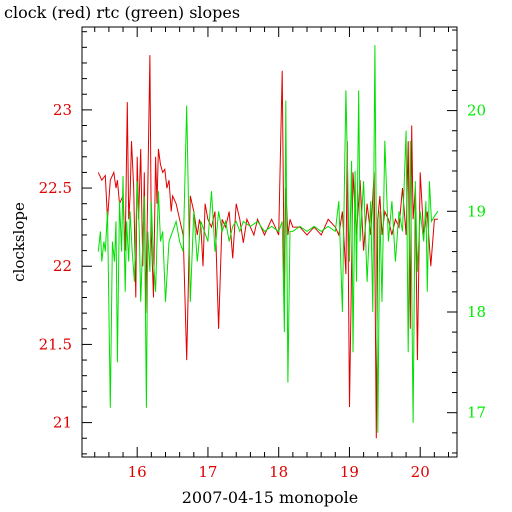 This screenshot has height=512, width=512. Describe the element at coordinates (278, 472) in the screenshot. I see `x-tick-label: 18` at that location.